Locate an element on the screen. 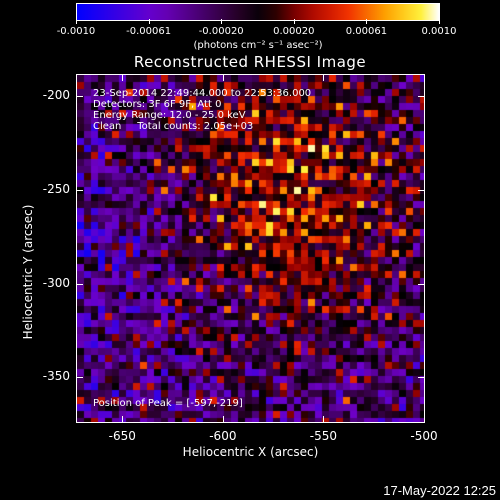  x-axis-tick-label: -500 is located at coordinates (424, 436).